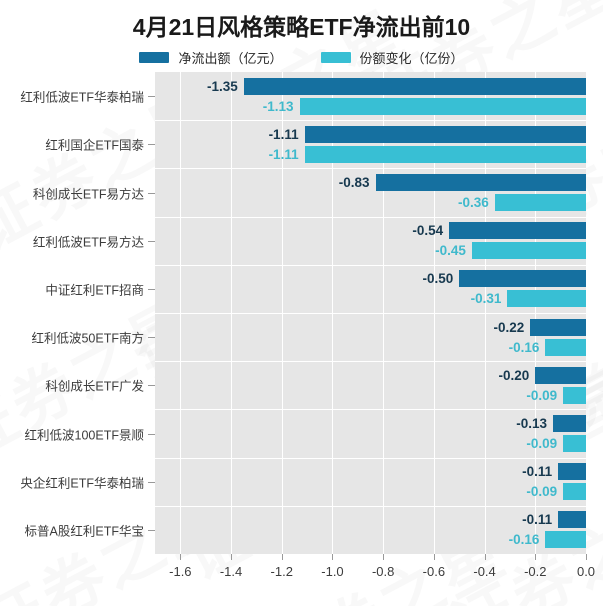 This screenshot has width=603, height=606. Describe the element at coordinates (222, 86) in the screenshot. I see `bar-value-label-net: -1.35` at that location.